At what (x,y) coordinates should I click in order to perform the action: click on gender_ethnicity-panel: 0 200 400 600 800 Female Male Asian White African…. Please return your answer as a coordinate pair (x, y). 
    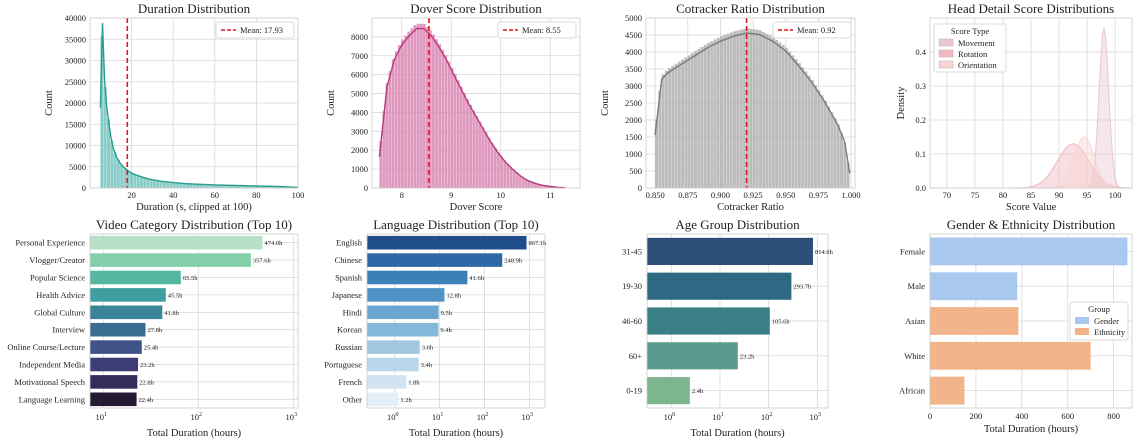
    Looking at the image, I should click on (1016, 326).